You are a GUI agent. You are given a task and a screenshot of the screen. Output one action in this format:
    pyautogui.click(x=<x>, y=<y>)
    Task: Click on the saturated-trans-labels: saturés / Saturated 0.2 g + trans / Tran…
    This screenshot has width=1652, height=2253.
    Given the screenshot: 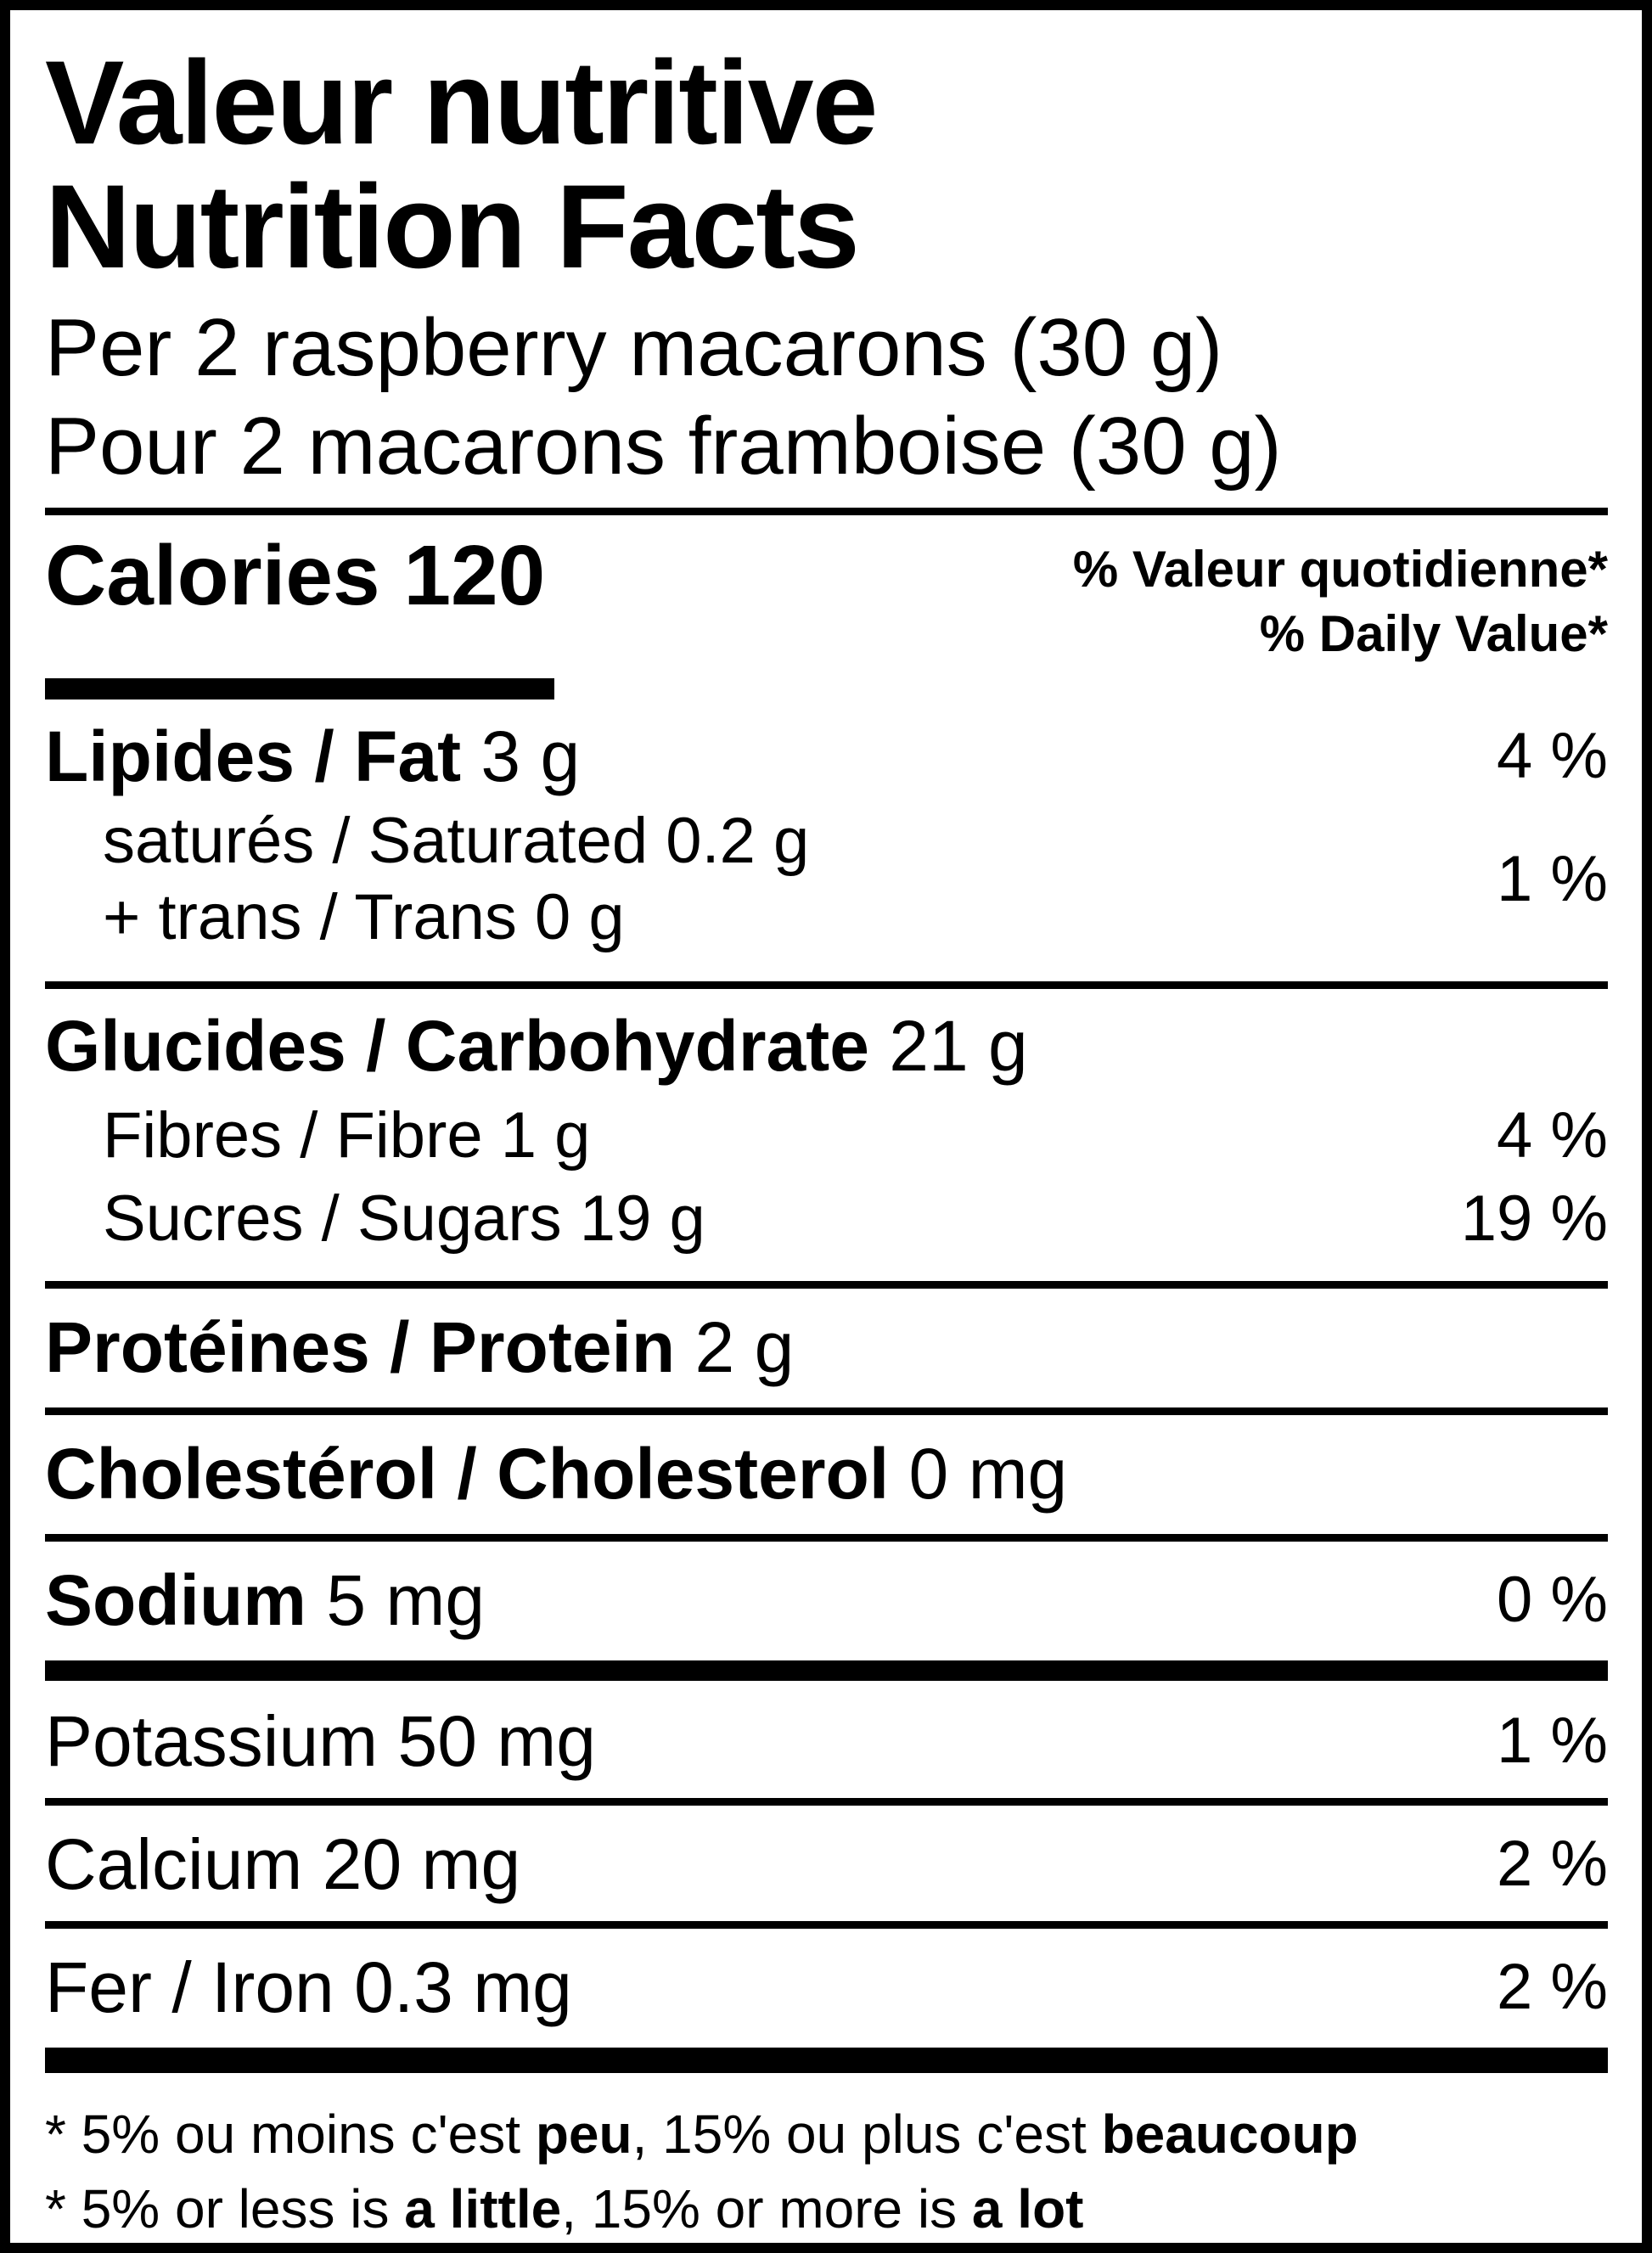 What is the action you would take?
    pyautogui.click(x=427, y=879)
    